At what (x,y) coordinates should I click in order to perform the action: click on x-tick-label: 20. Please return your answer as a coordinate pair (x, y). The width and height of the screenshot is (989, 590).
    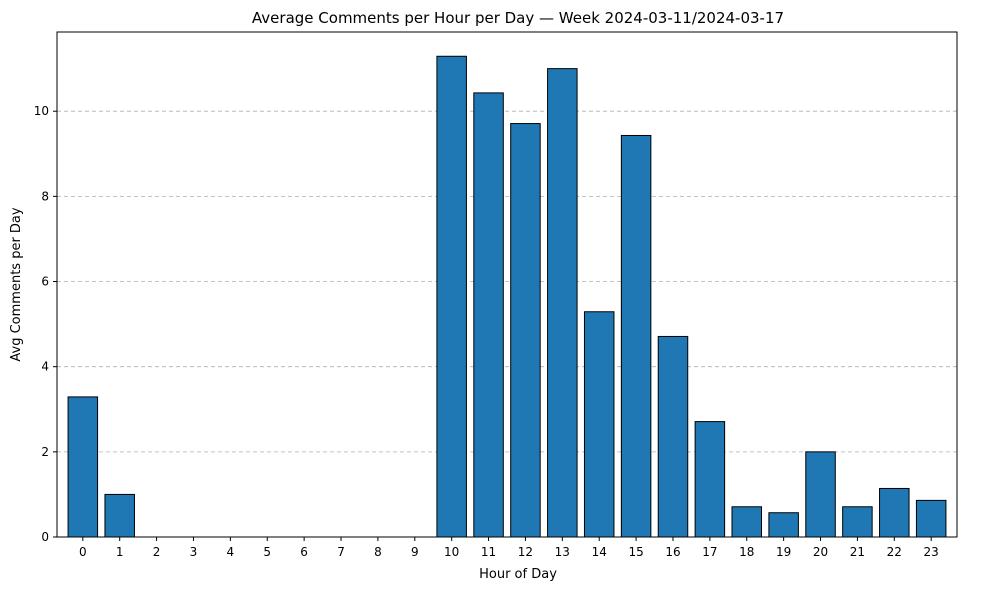
    Looking at the image, I should click on (820, 552).